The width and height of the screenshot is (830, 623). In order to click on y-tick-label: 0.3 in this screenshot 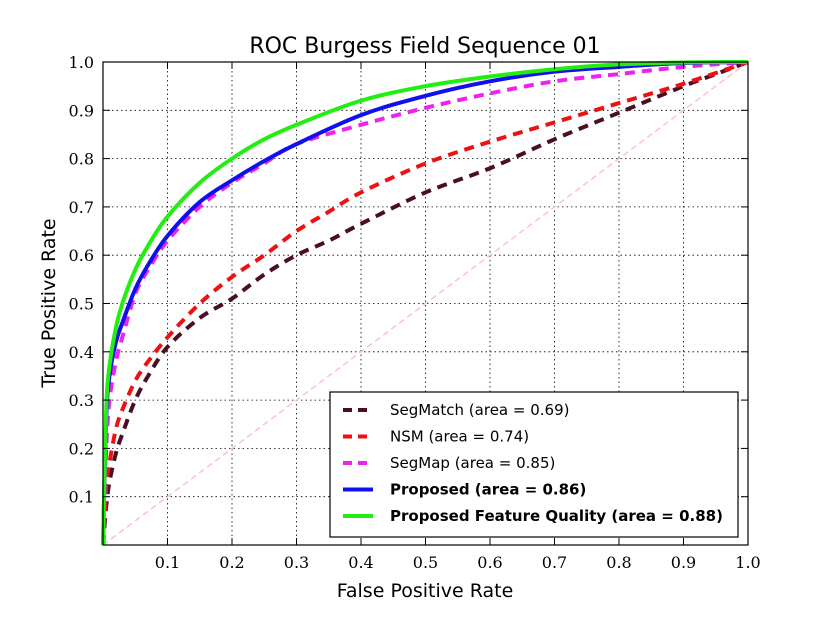, I will do `click(81, 400)`.